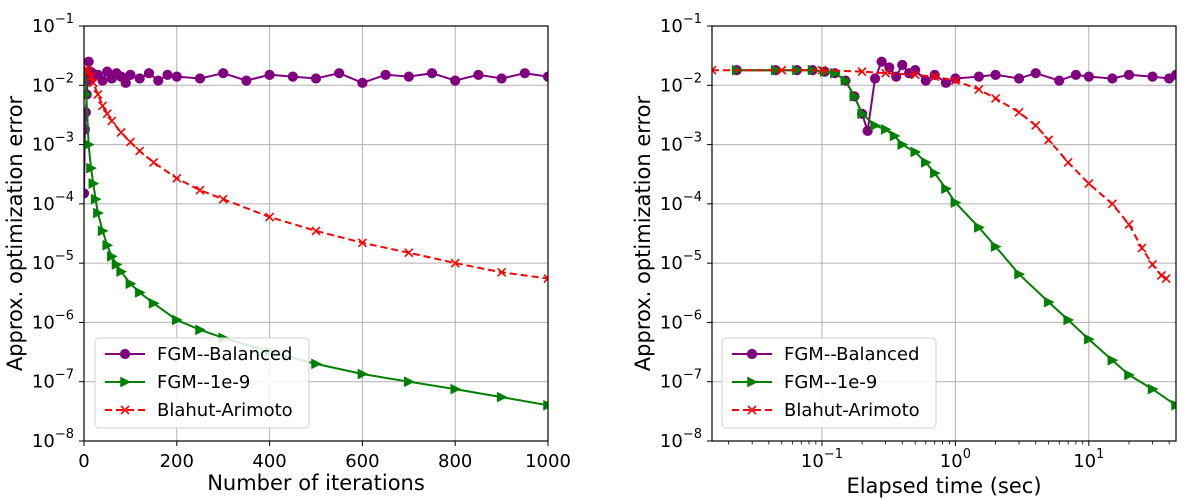 The image size is (1200, 500). I want to click on legend-box, so click(829, 383).